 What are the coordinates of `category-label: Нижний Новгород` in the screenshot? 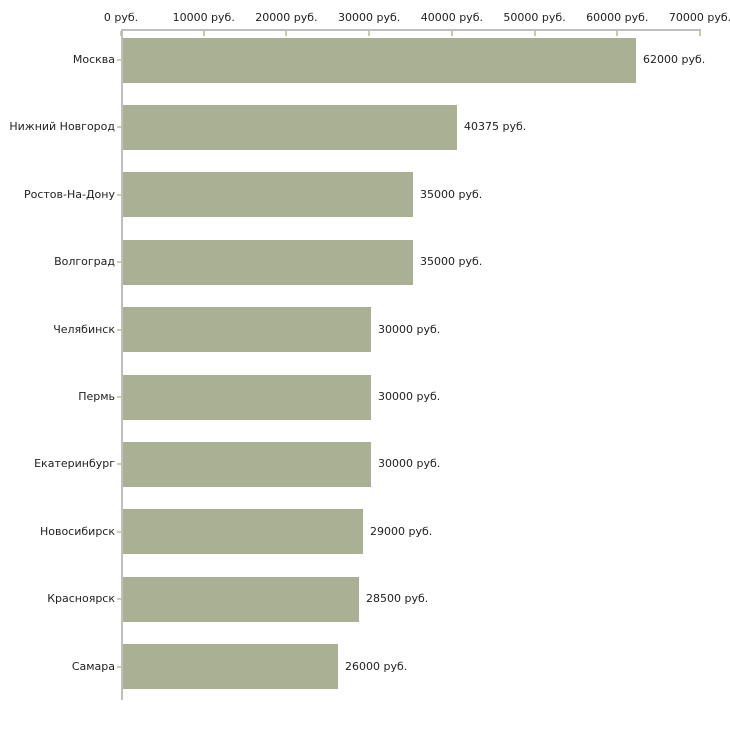 It's located at (62, 127).